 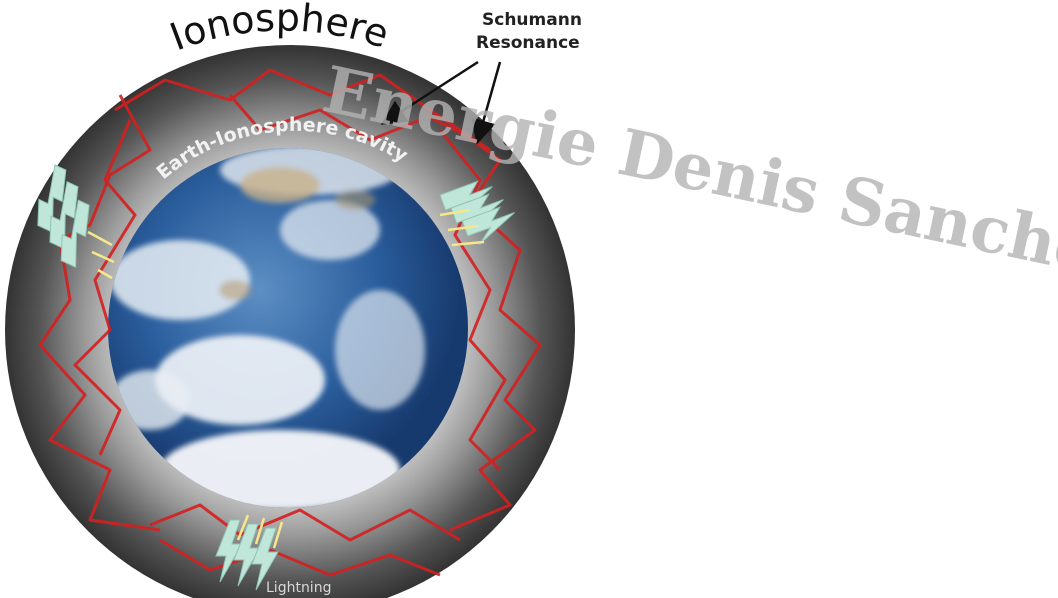 I want to click on callout-line-2: Resonance, so click(x=528, y=43).